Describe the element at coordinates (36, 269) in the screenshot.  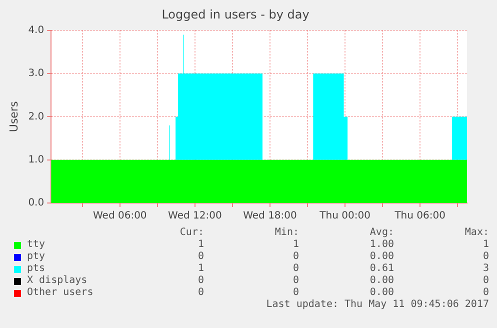
I see `legend-label: pts` at that location.